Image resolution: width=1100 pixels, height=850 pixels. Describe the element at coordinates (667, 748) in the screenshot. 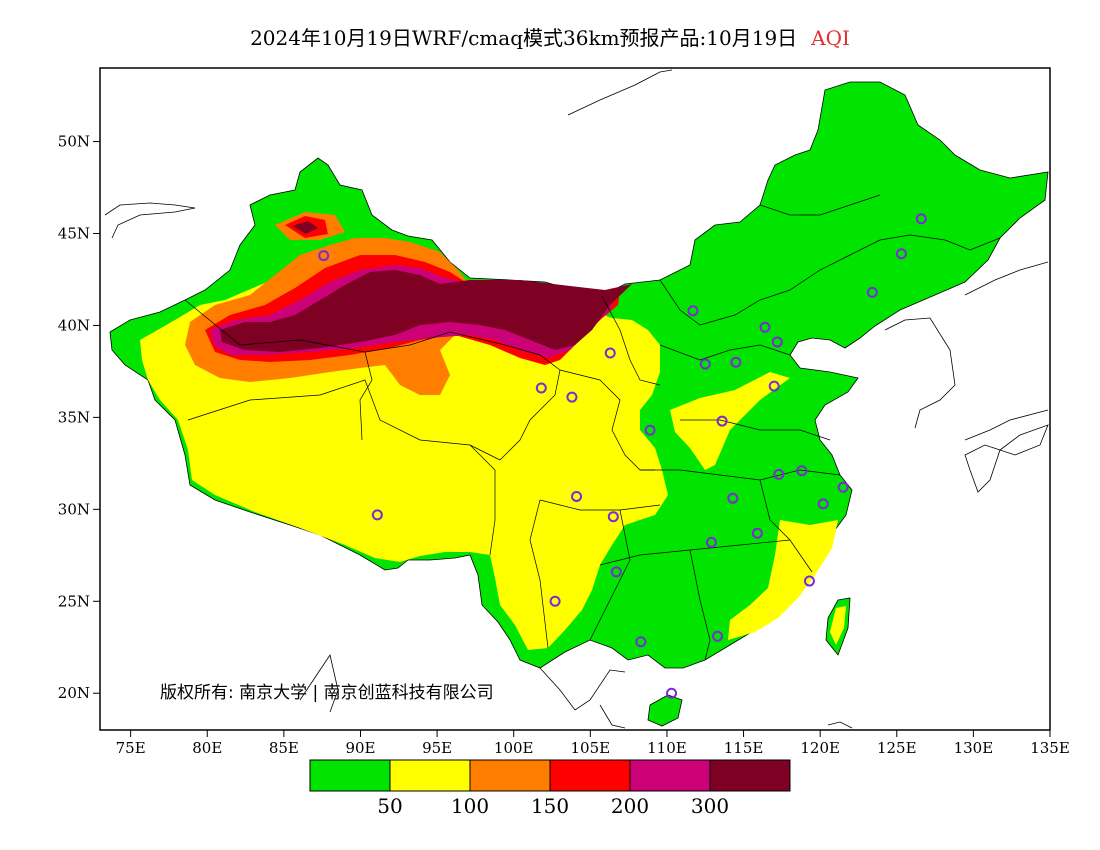

I see `lon-tick-label: 110E` at that location.